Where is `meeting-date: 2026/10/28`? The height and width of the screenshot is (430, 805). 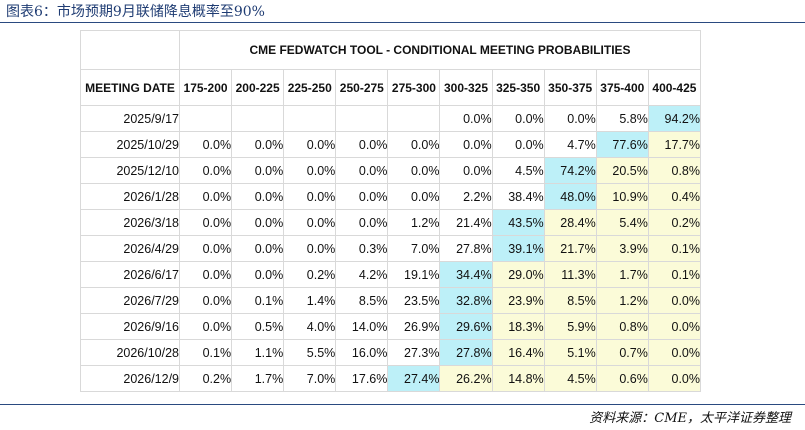 meeting-date: 2026/10/28 is located at coordinates (130, 352).